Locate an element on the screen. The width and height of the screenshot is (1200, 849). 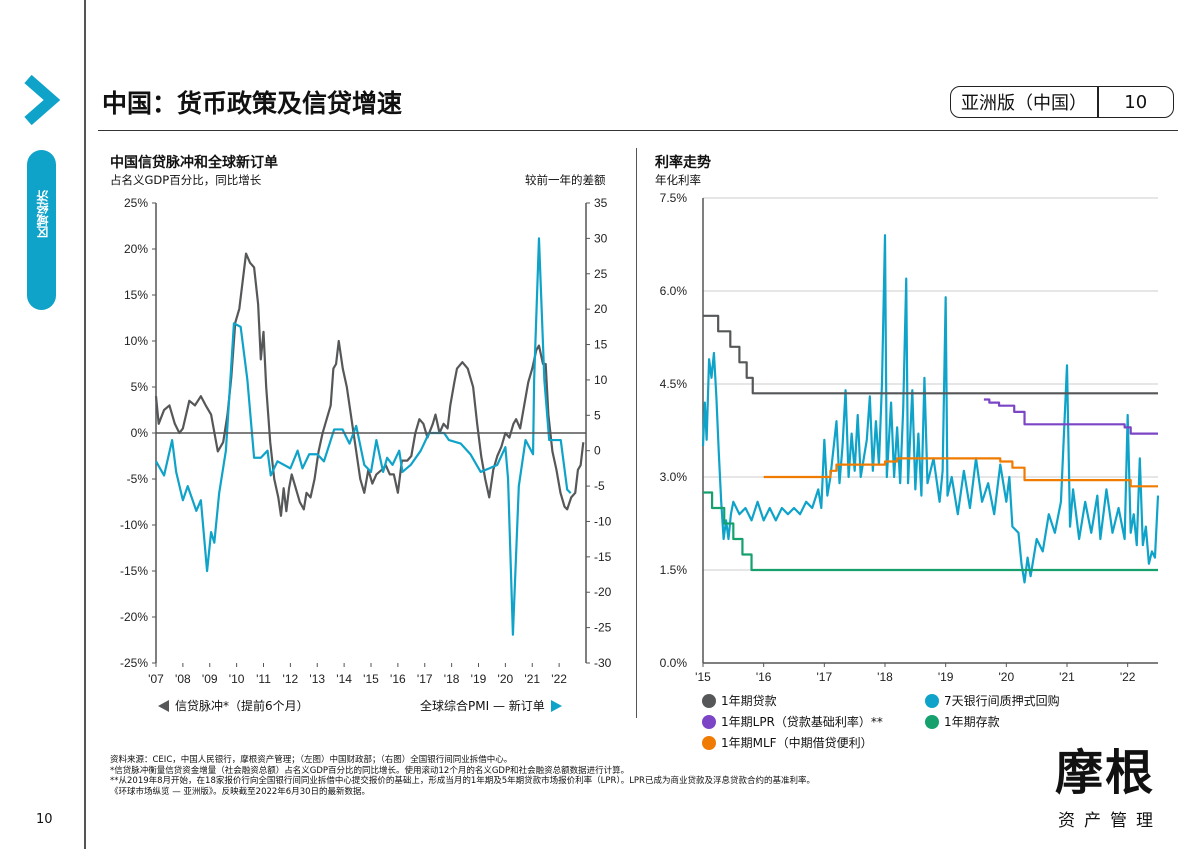
lpr-line is located at coordinates (1070, 416).